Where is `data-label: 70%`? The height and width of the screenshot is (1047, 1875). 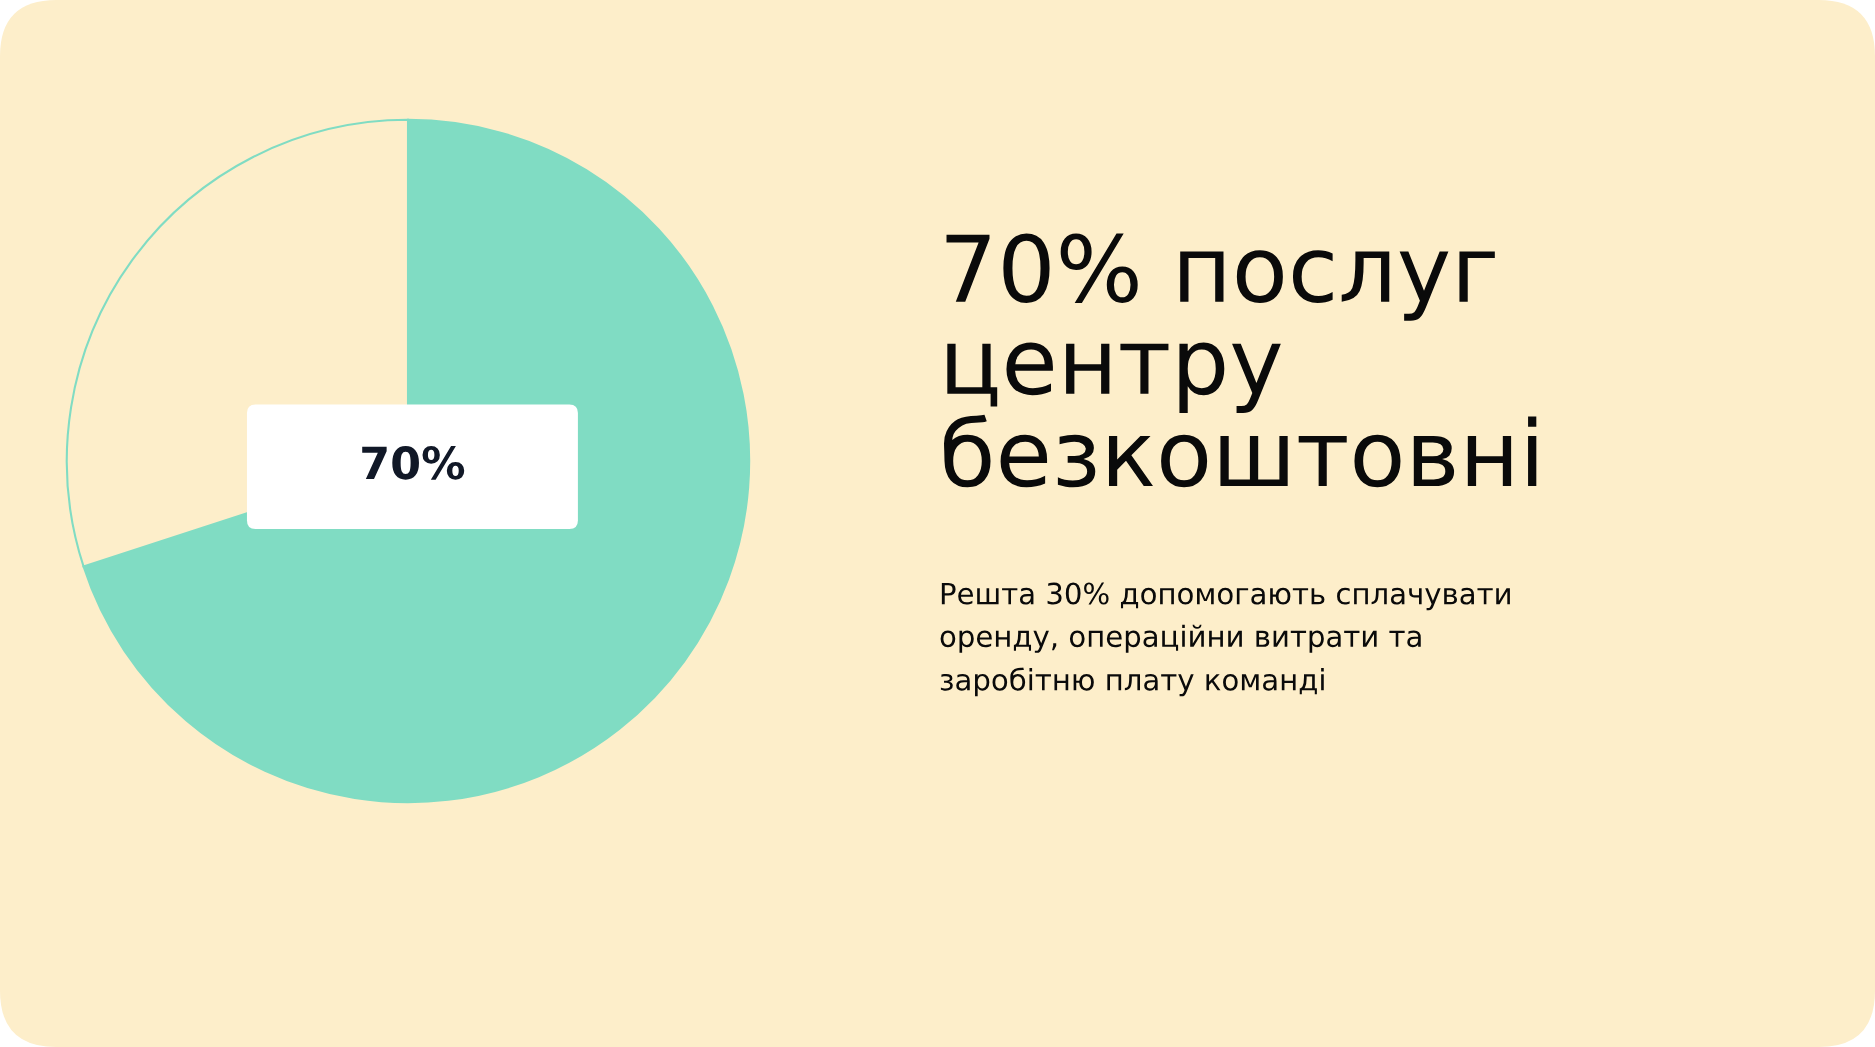 data-label: 70% is located at coordinates (413, 463).